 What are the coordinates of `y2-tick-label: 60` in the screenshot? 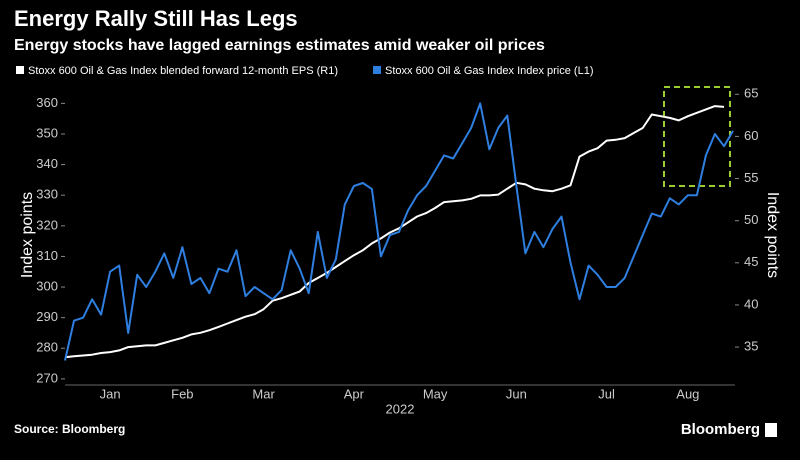 It's located at (751, 135).